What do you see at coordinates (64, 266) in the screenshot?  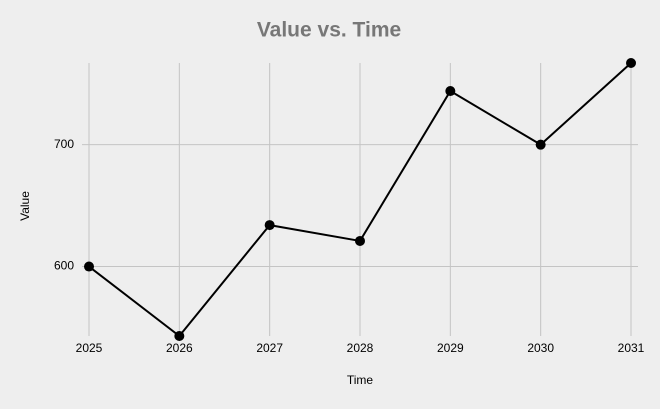 I see `y-tick-label: 600` at bounding box center [64, 266].